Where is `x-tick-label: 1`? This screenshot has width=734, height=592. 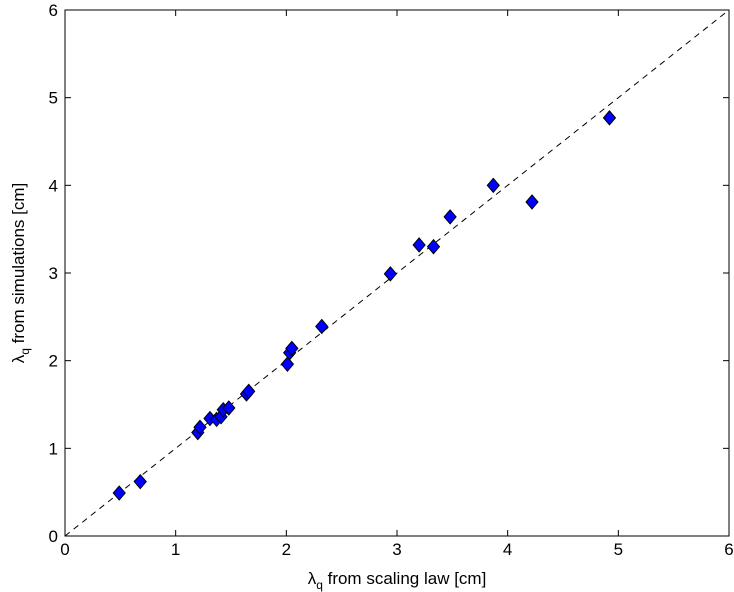 x-tick-label: 1 is located at coordinates (175, 549).